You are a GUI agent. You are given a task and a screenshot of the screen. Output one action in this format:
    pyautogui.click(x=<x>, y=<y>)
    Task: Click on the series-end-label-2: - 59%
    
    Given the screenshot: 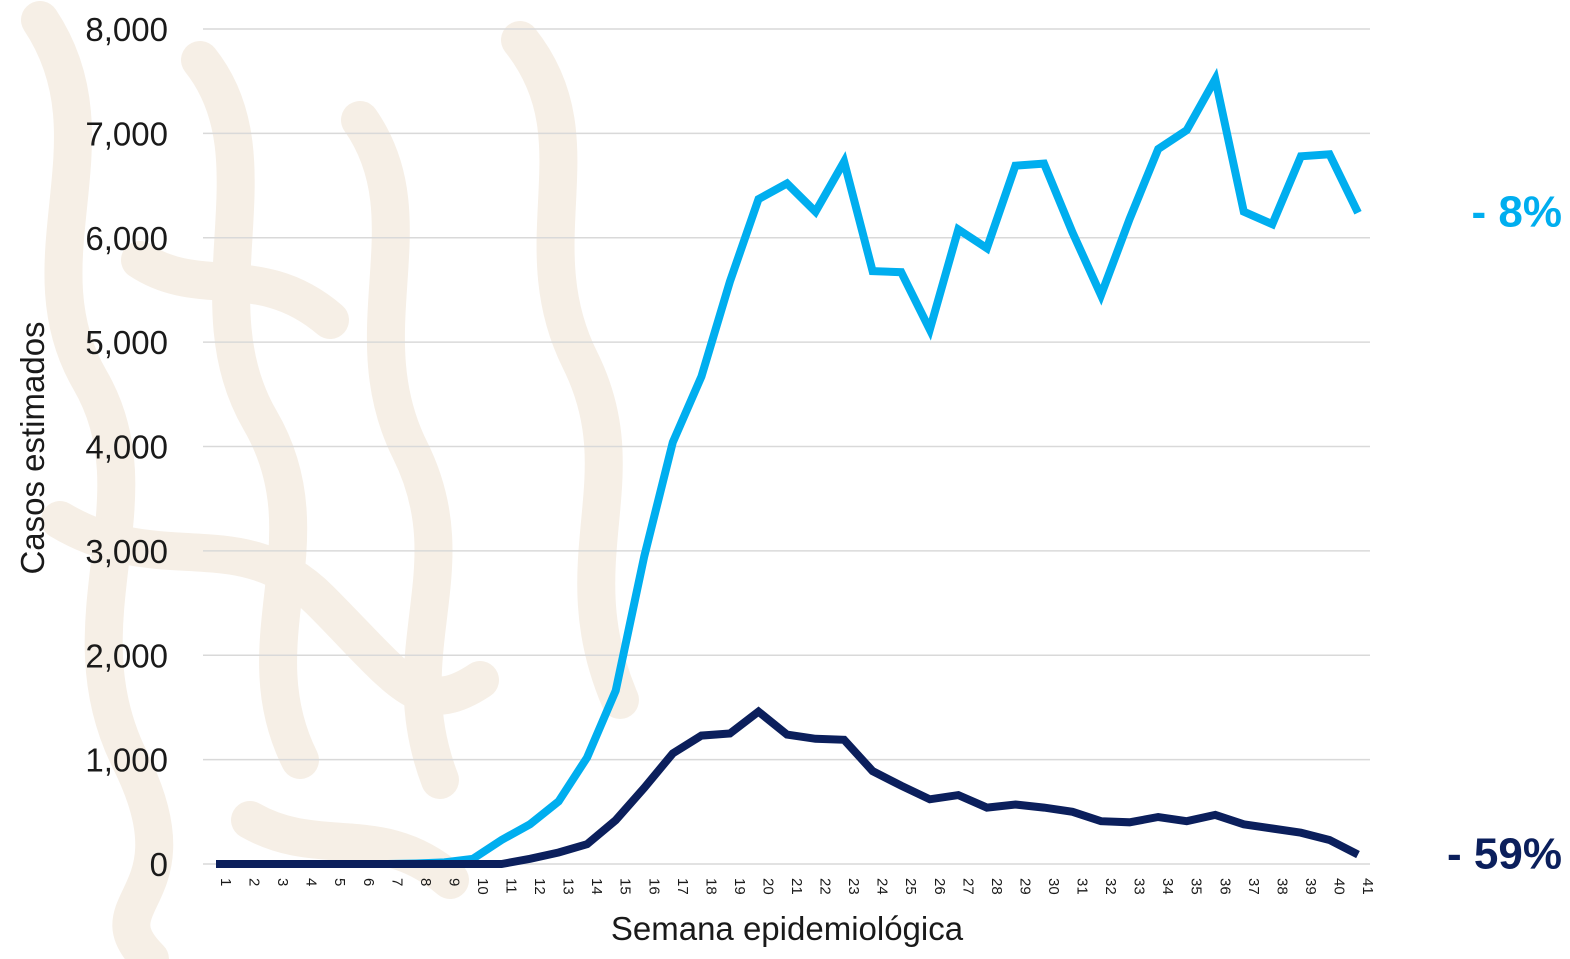 What is the action you would take?
    pyautogui.click(x=1504, y=854)
    